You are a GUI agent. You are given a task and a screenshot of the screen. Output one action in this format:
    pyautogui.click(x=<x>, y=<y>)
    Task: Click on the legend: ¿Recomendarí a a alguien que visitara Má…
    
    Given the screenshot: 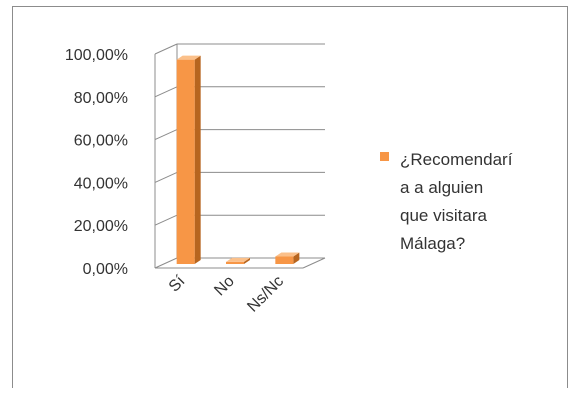 What is the action you would take?
    pyautogui.click(x=465, y=202)
    